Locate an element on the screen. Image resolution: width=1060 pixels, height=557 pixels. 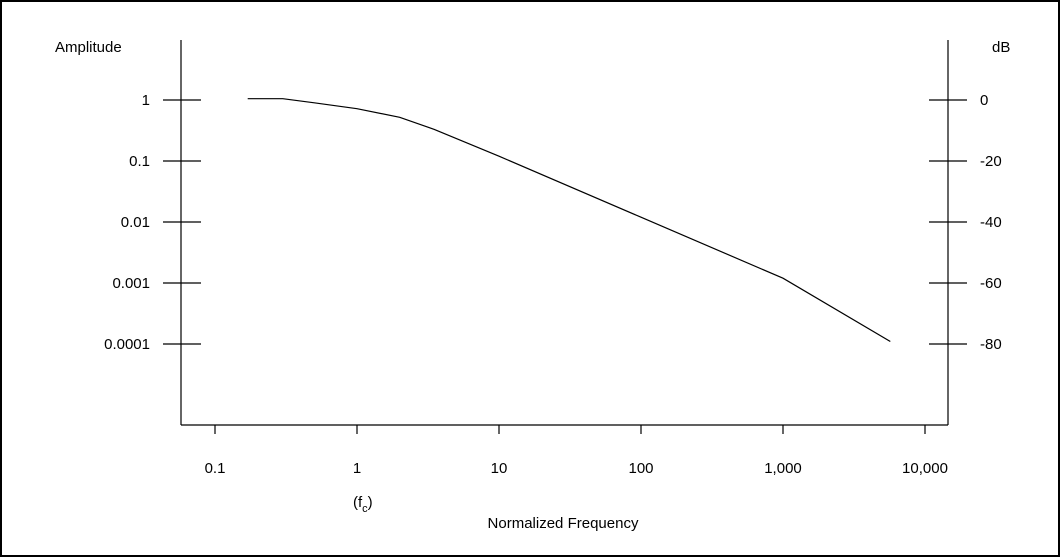
x-tick-label: 0.1 is located at coordinates (215, 468).